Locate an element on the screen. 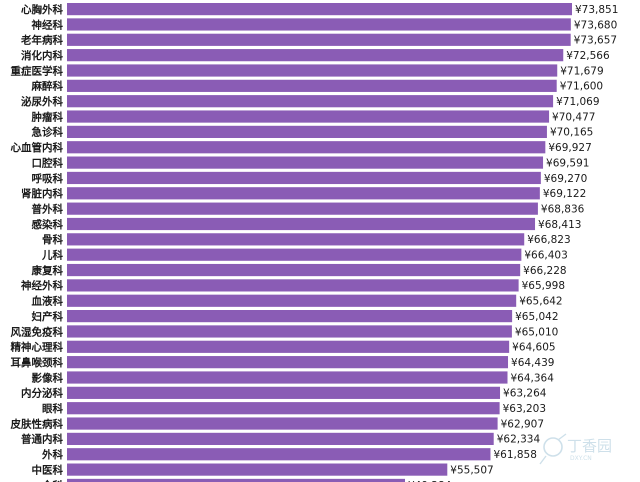 This screenshot has height=482, width=640. watermark-logo-stroke is located at coordinates (553, 449).